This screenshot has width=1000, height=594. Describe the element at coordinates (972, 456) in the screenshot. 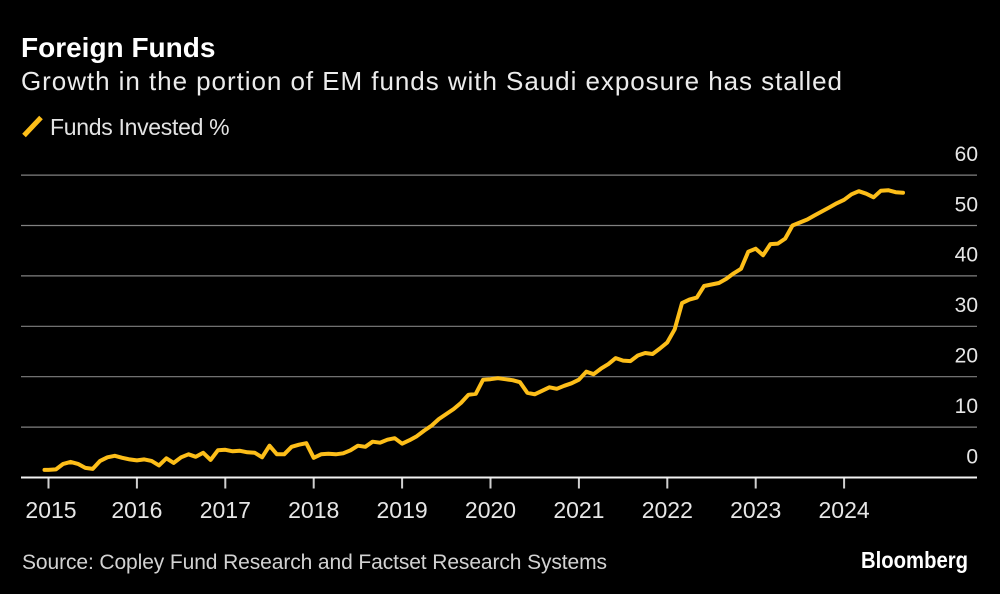

I see `svg-text: 0` at that location.